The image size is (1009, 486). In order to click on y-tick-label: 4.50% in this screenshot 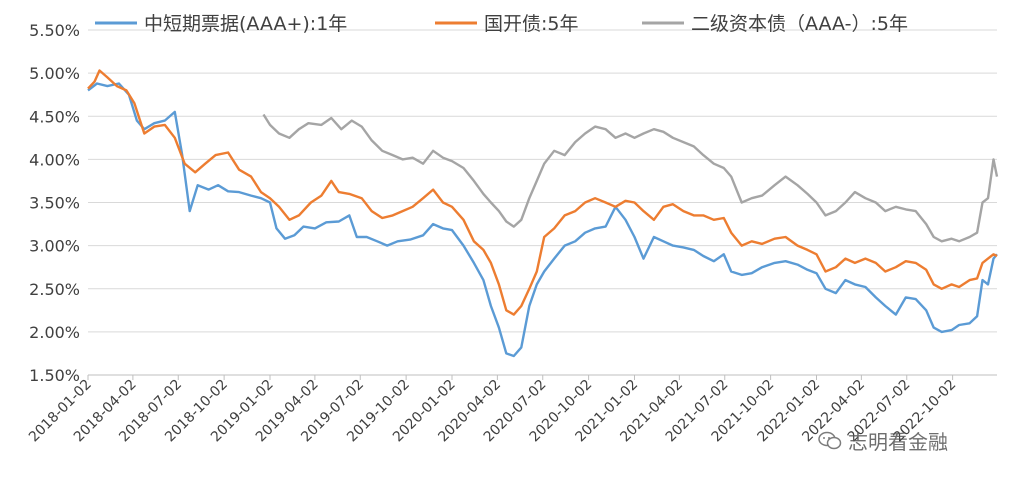, I will do `click(54, 116)`.